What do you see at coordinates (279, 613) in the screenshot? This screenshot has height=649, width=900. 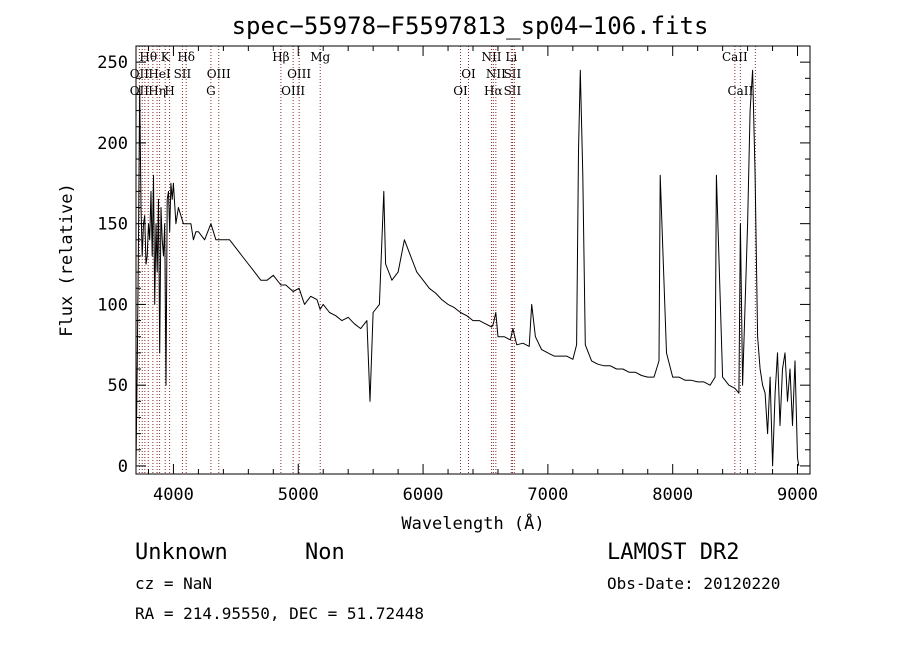 I see `coordinates-text: RA = 214.95550, DEC = 51.72448` at bounding box center [279, 613].